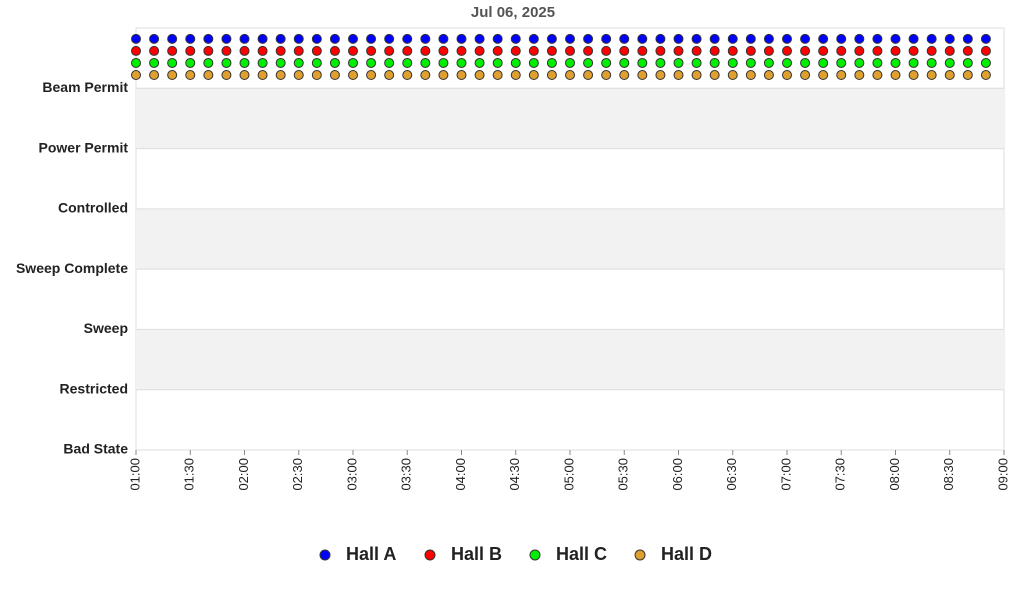 The height and width of the screenshot is (600, 1024). What do you see at coordinates (134, 474) in the screenshot?
I see `x-tick-label: 01:00` at bounding box center [134, 474].